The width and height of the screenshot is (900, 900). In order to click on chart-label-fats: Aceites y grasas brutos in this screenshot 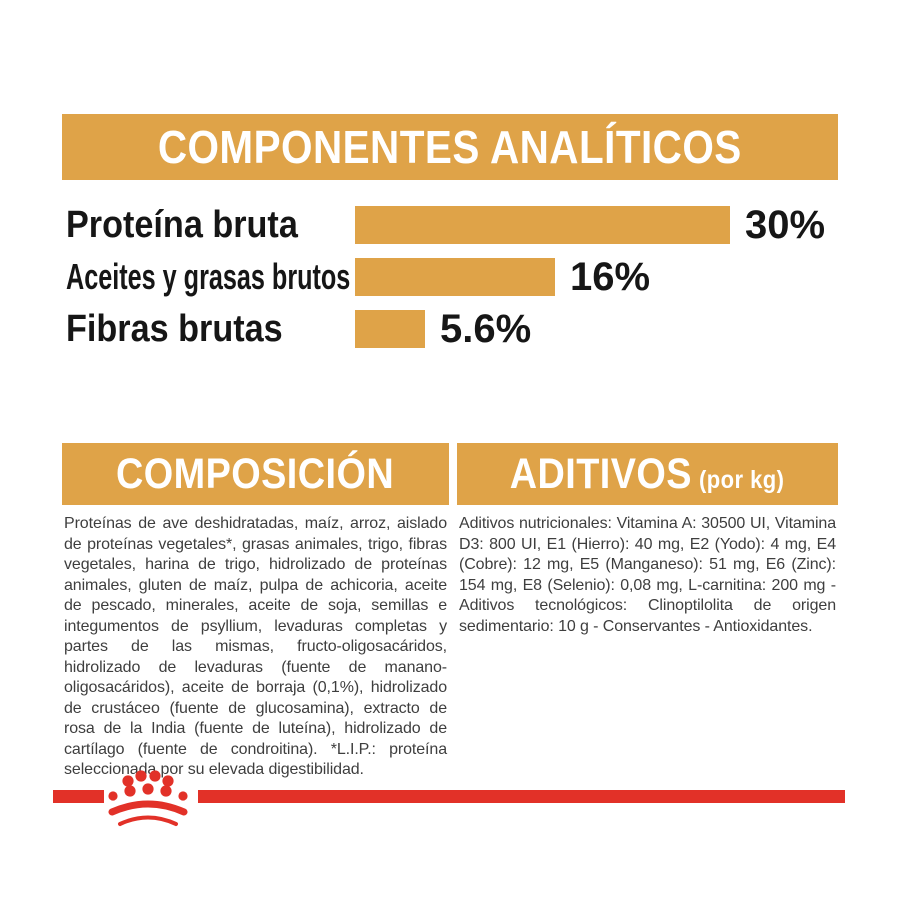, I will do `click(208, 276)`.